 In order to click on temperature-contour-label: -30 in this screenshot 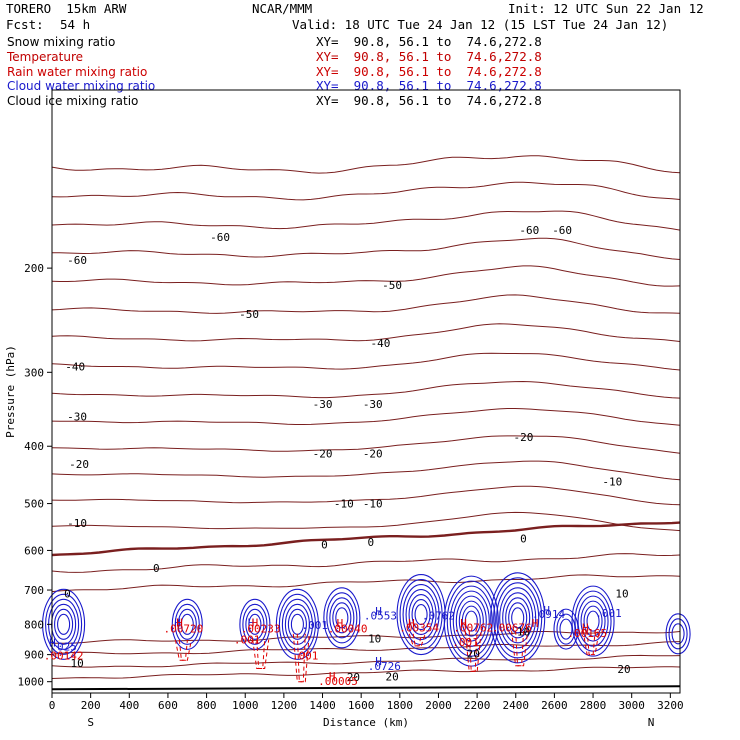, I will do `click(323, 404)`.